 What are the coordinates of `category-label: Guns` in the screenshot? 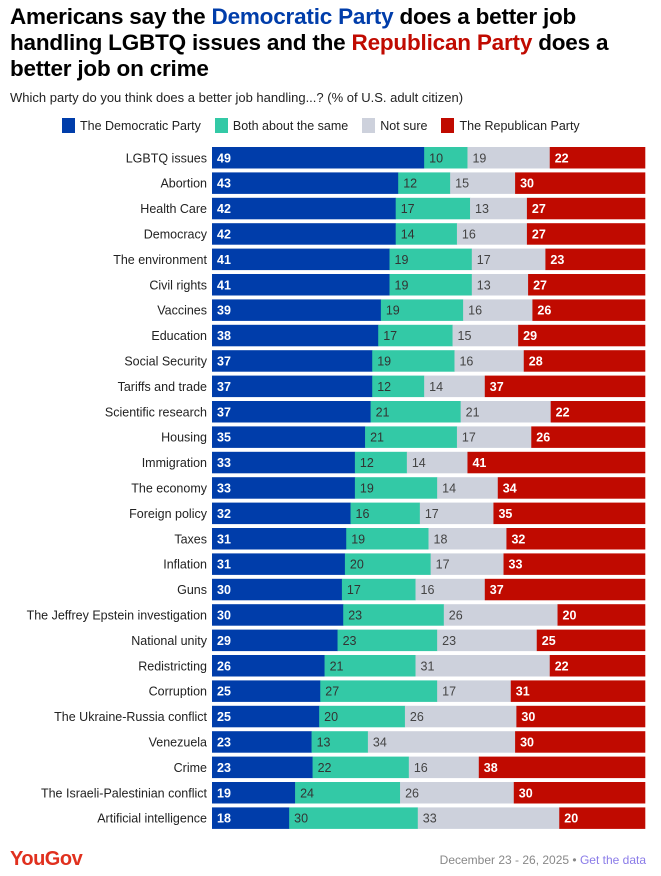 It's located at (192, 590).